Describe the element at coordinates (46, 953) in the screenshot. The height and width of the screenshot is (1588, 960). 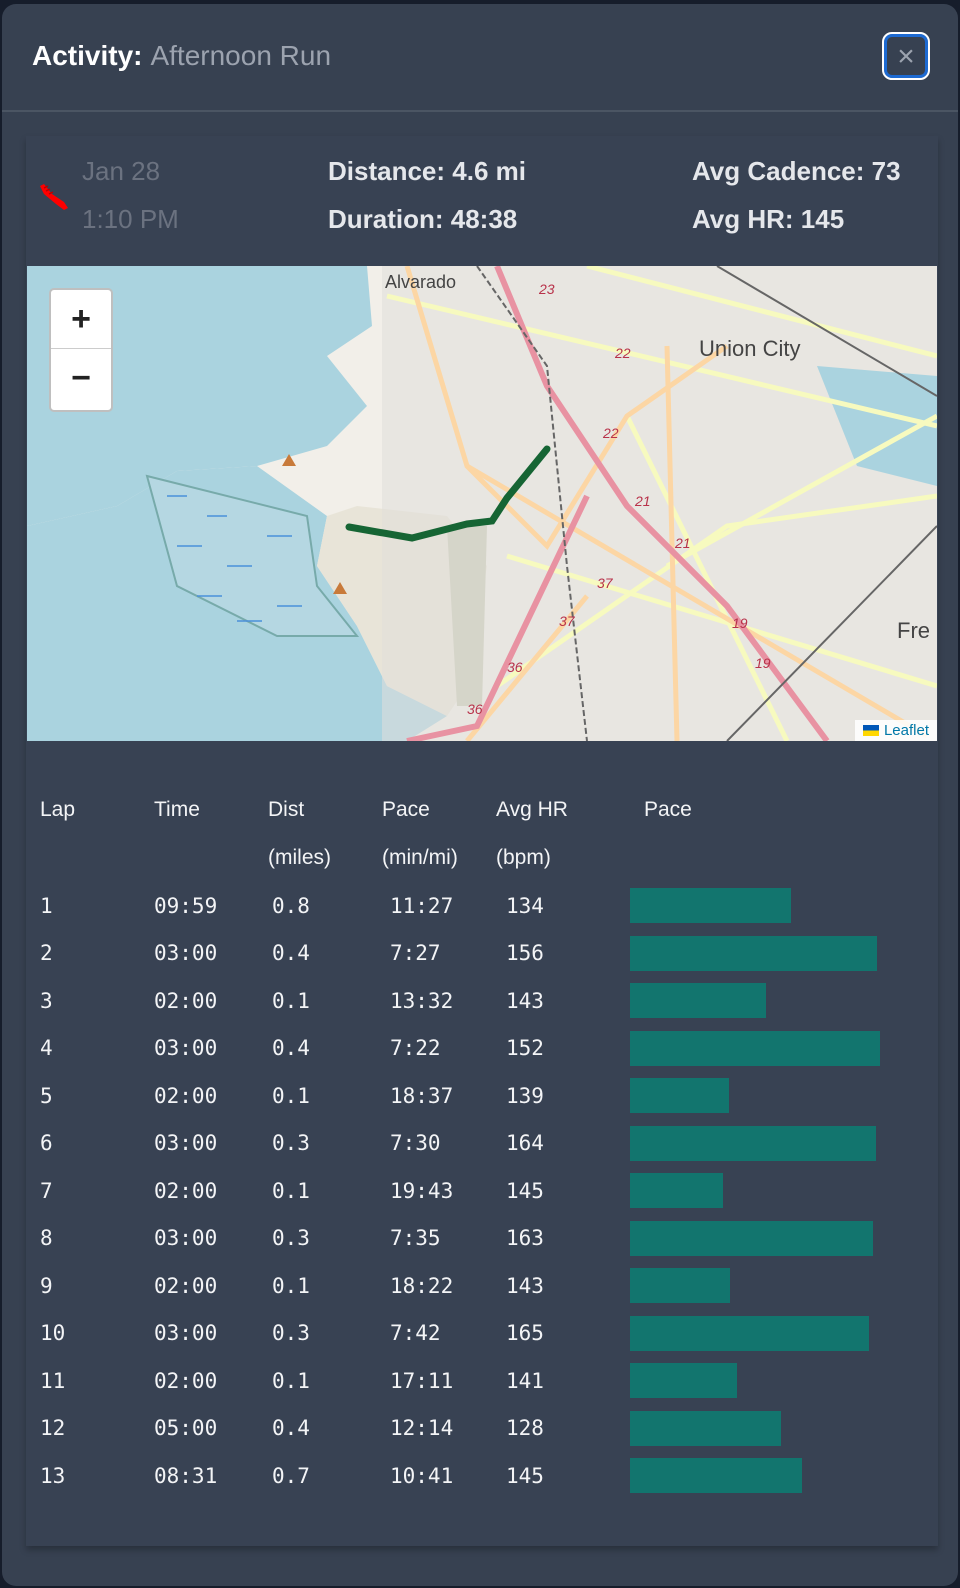
I see `lap-number: 2` at that location.